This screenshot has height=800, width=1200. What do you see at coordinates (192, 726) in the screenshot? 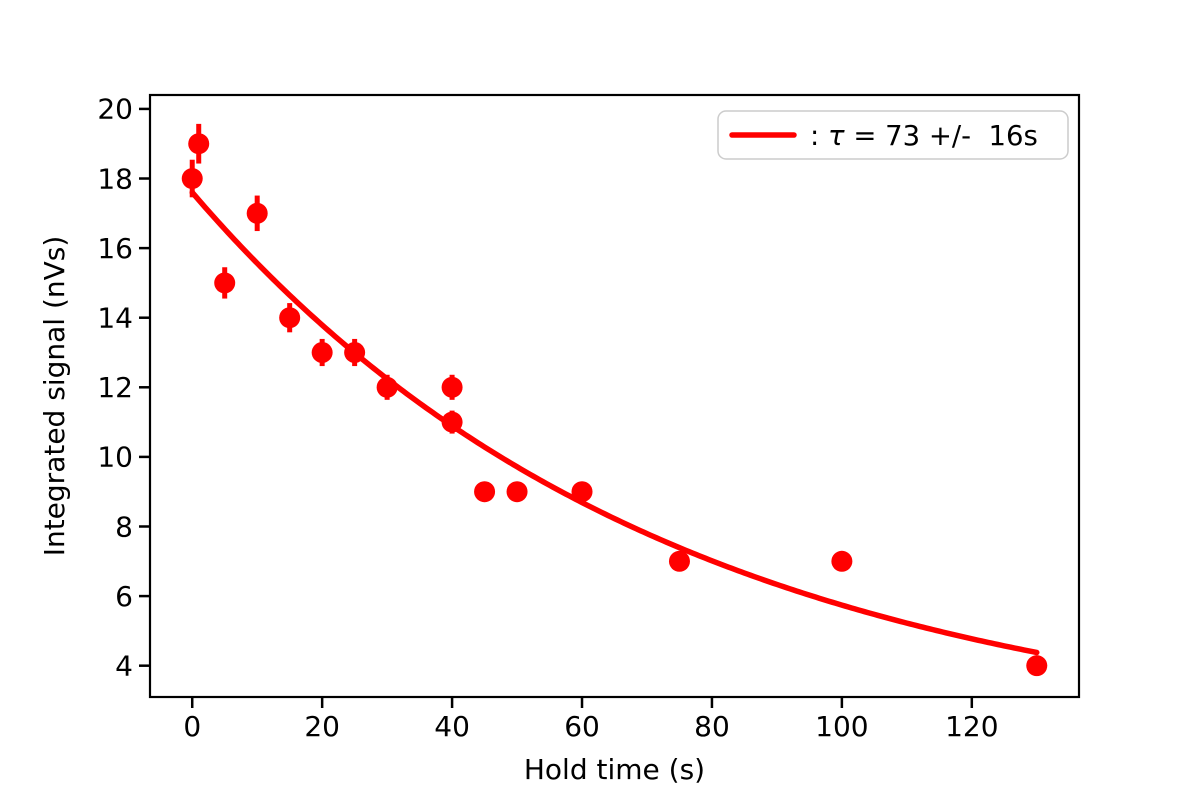
I see `x-tick-label: 0` at bounding box center [192, 726].